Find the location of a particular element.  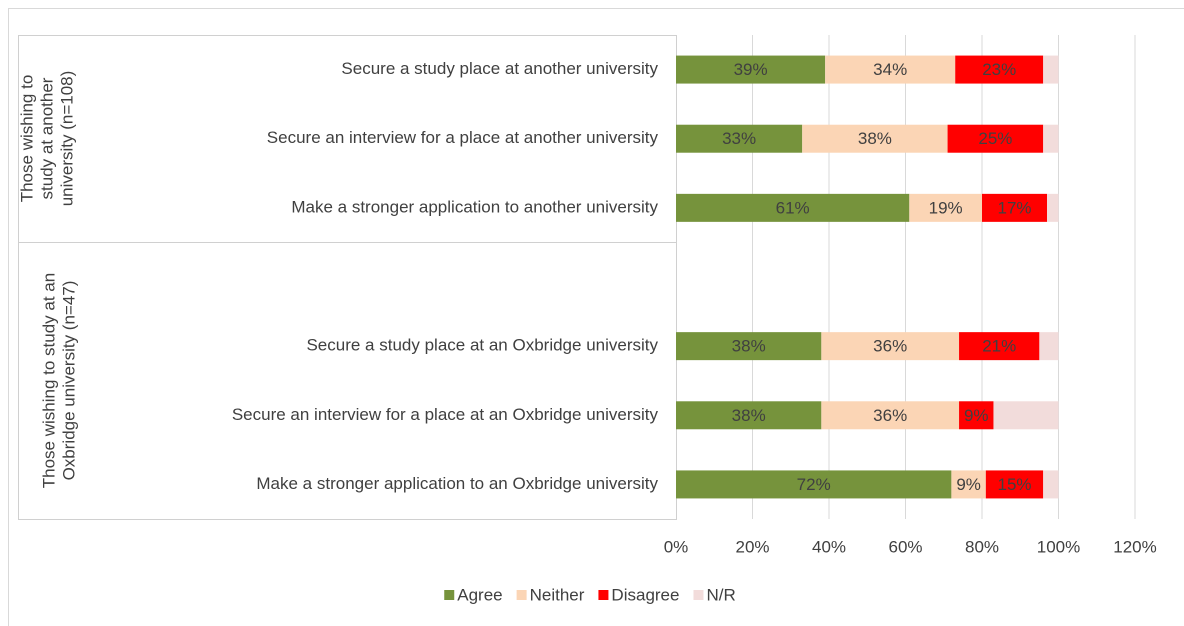

data-label: 23% is located at coordinates (999, 69).